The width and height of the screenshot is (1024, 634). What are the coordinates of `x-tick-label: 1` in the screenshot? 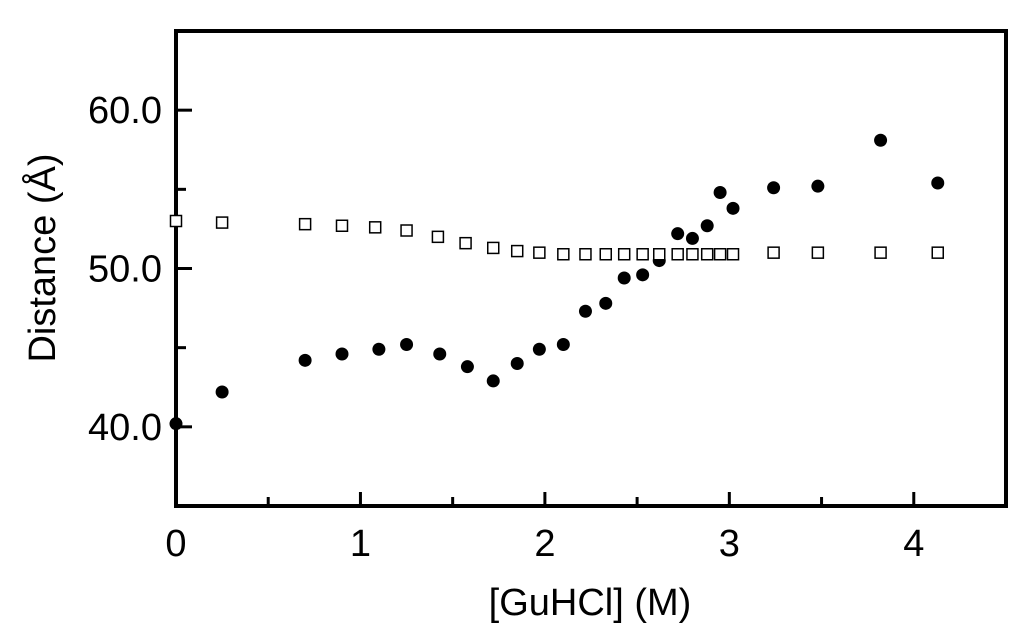 It's located at (360, 544).